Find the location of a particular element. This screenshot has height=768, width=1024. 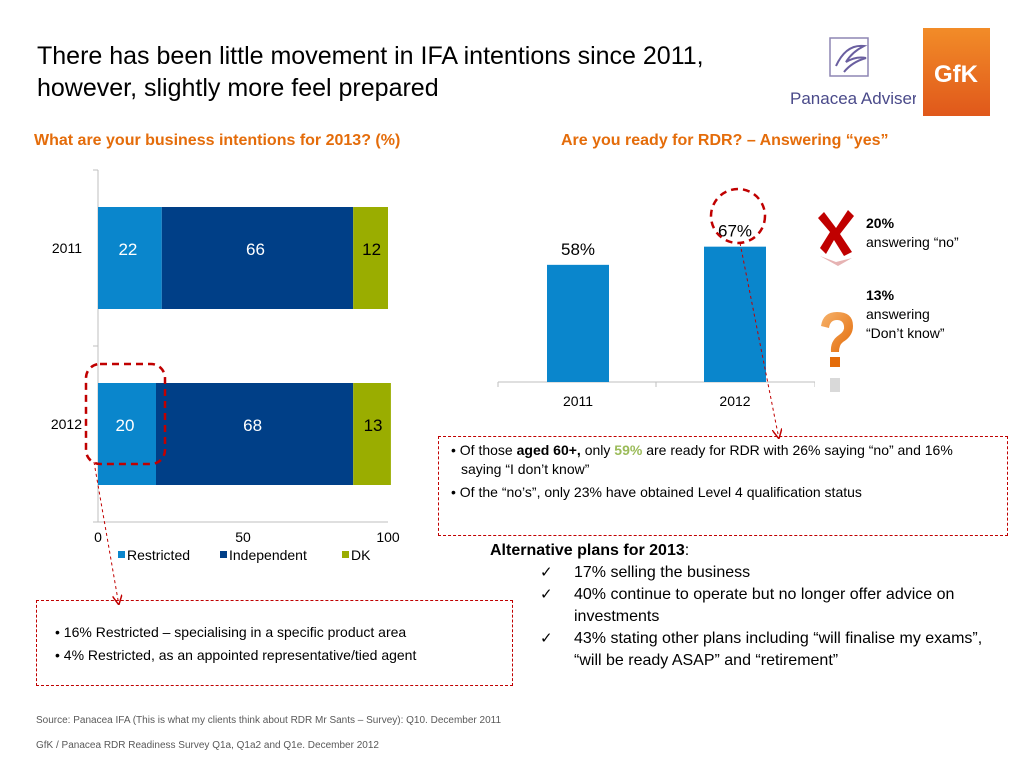

x-tick-label: 100 is located at coordinates (388, 537).